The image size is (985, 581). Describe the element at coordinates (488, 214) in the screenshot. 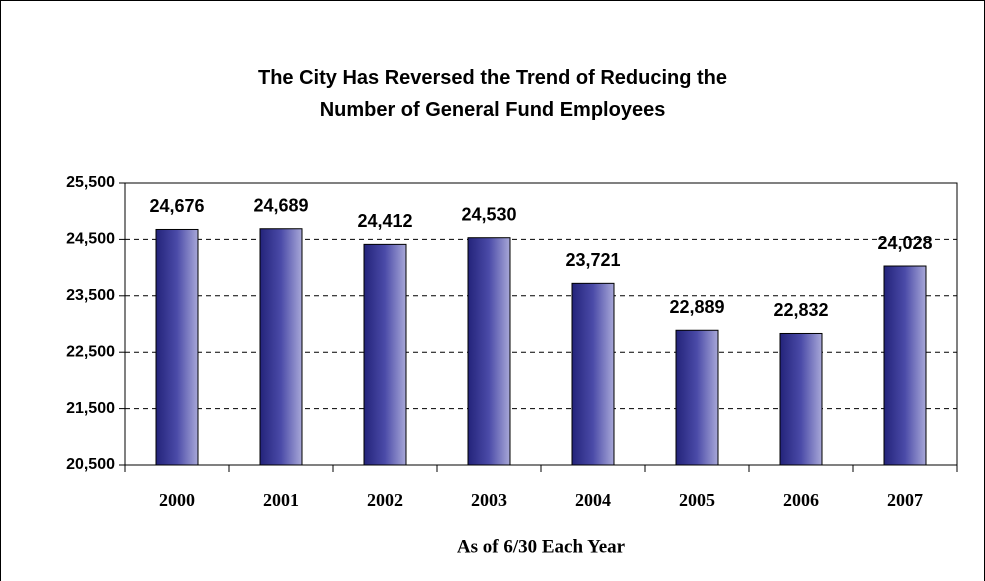

I see `value-label: 24,530` at that location.